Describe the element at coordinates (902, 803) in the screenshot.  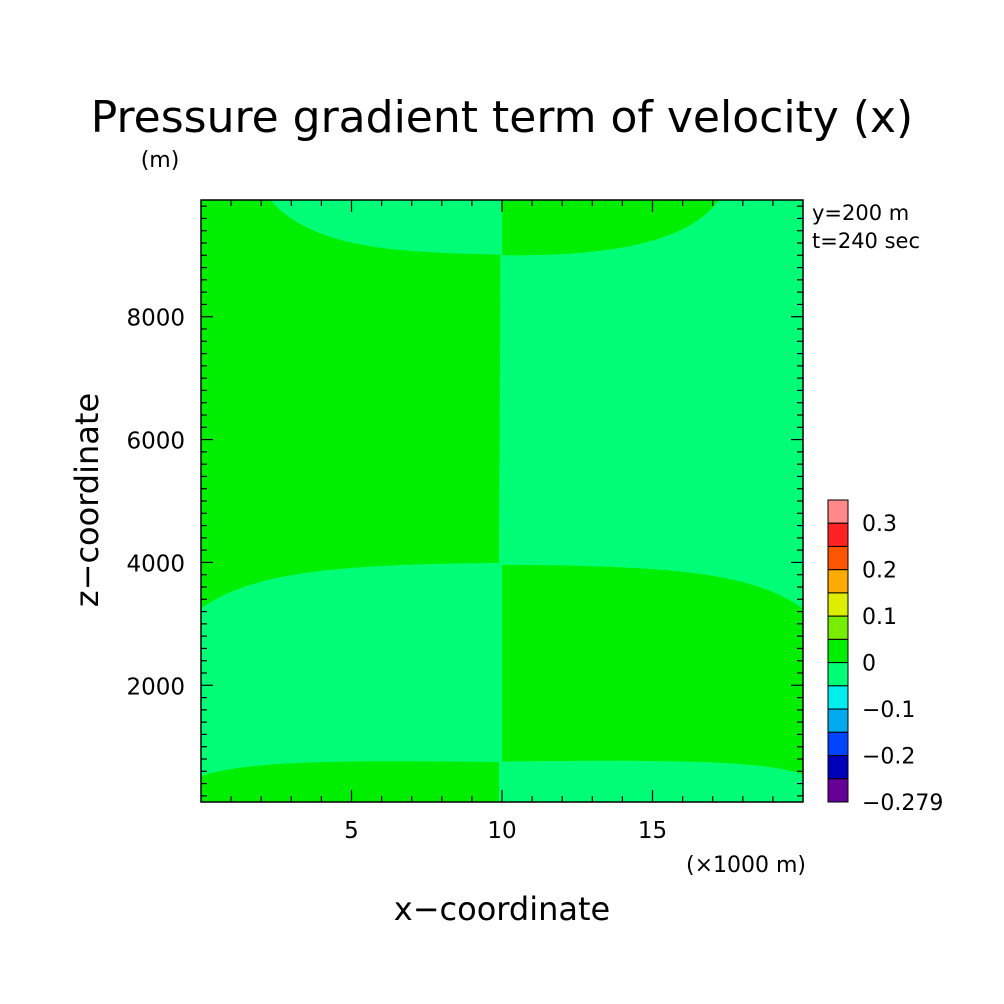
I see `colorbar-tick-label: −0.279` at that location.